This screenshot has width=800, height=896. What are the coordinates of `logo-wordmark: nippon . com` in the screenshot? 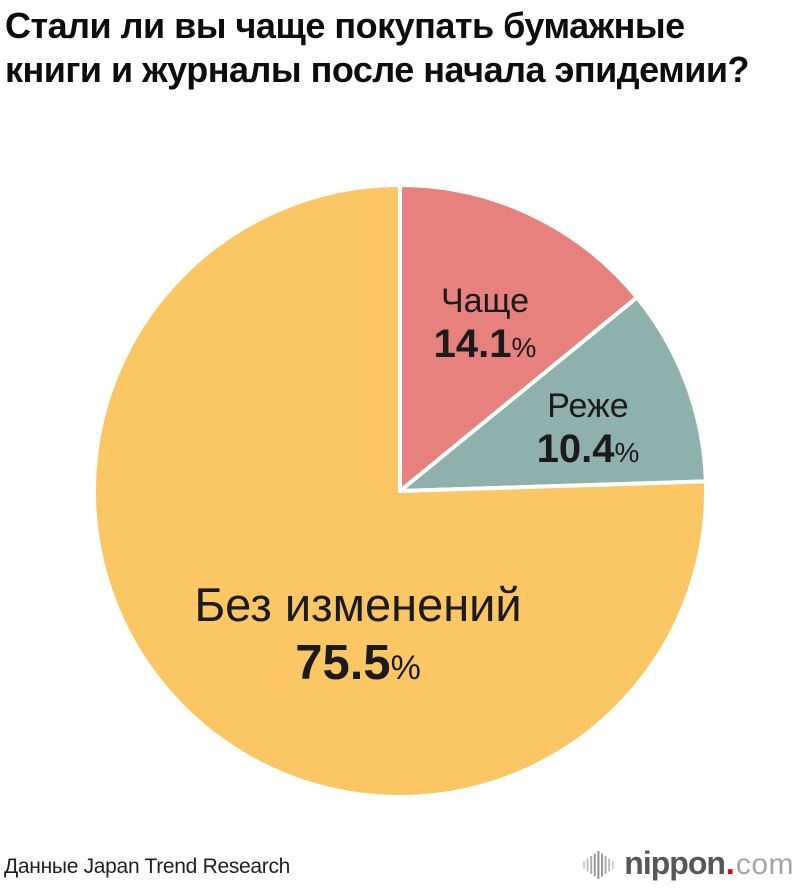 It's located at (709, 863).